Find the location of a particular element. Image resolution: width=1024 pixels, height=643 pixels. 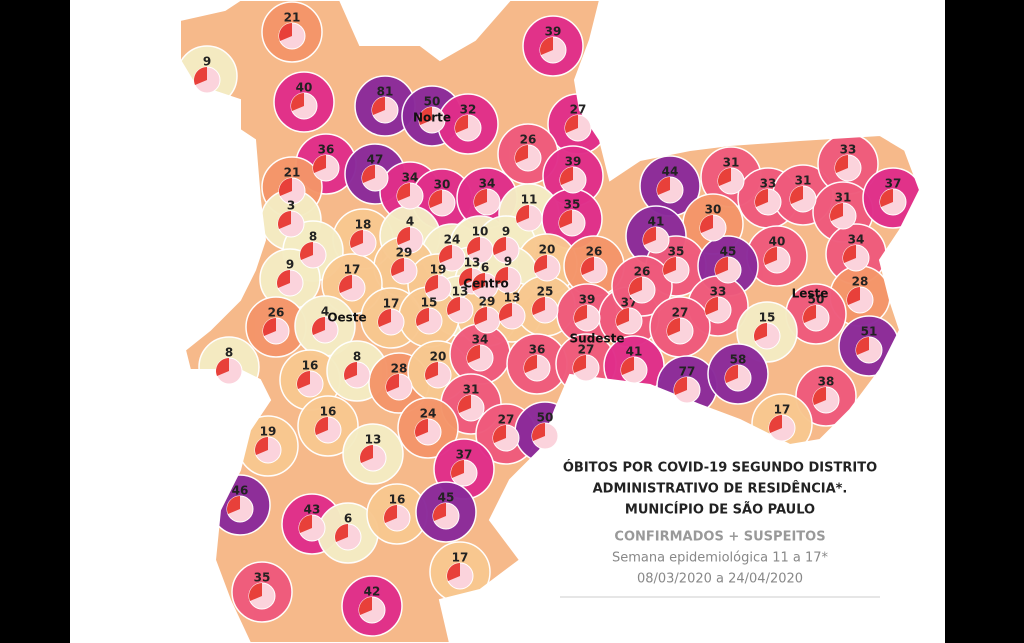

district-value: 25 is located at coordinates (545, 292).